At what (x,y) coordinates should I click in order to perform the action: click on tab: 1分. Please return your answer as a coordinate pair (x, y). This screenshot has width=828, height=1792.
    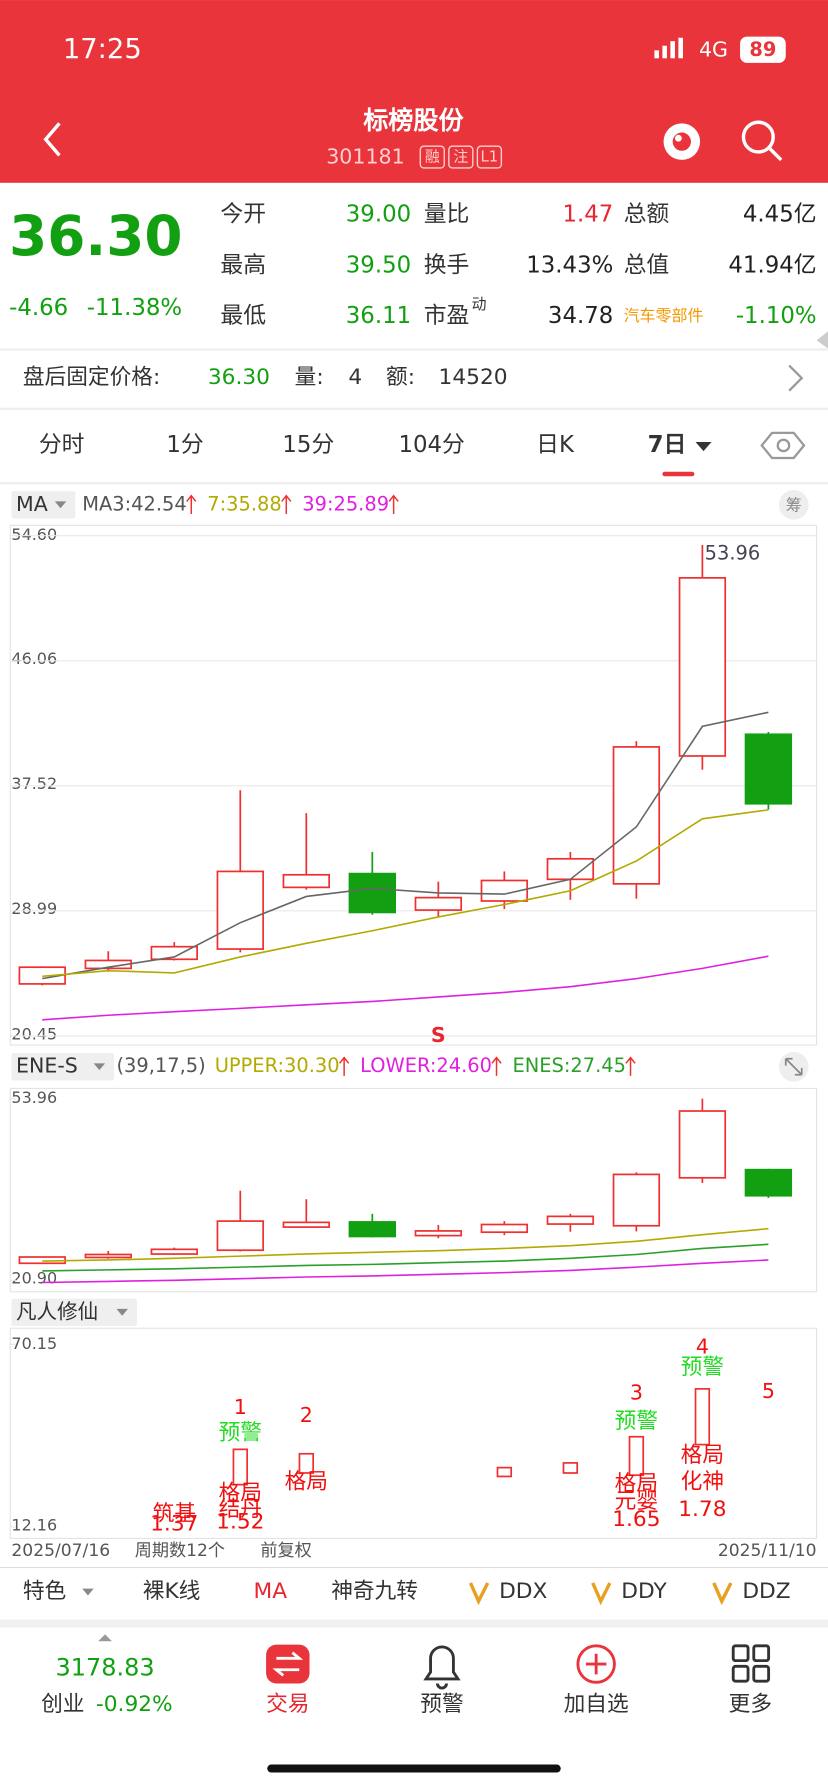
    Looking at the image, I should click on (184, 445).